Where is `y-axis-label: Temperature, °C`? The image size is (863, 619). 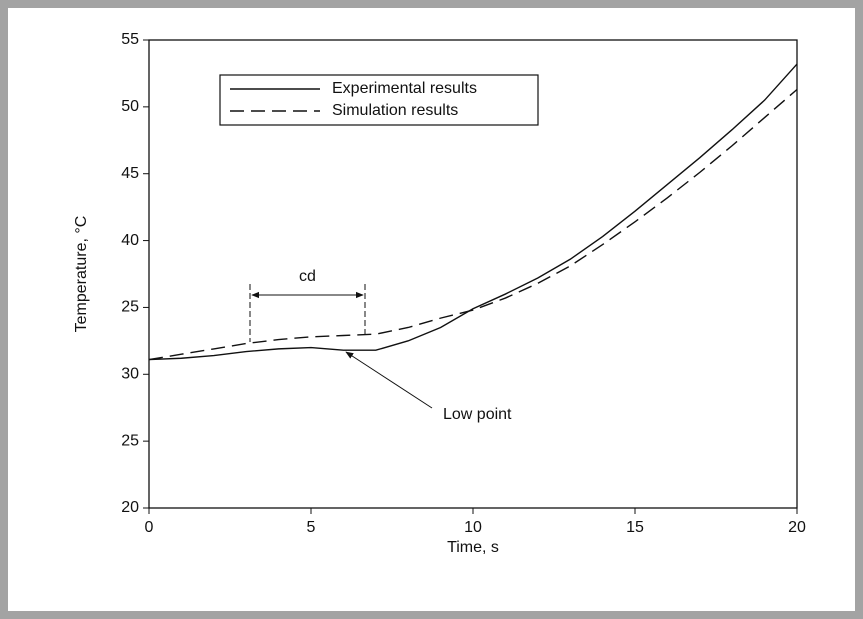
y-axis-label: Temperature, °C is located at coordinates (81, 274).